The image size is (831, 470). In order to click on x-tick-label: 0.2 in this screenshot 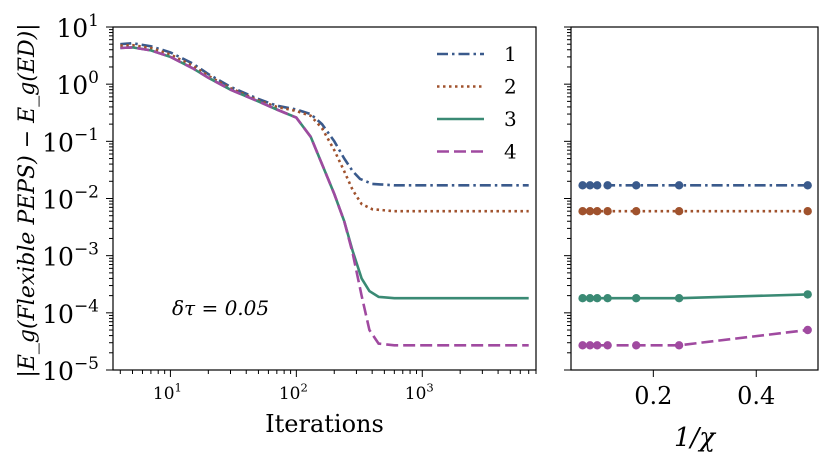, I will do `click(653, 396)`.